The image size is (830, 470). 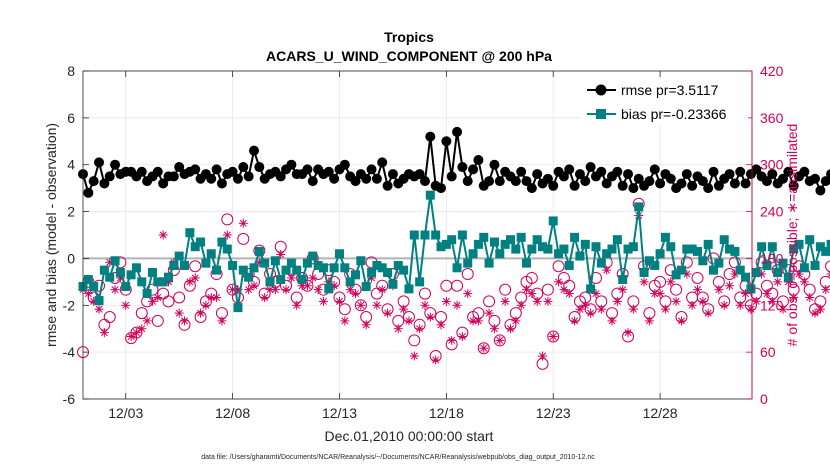 I want to click on y2-tick-label: 0, so click(x=764, y=399).